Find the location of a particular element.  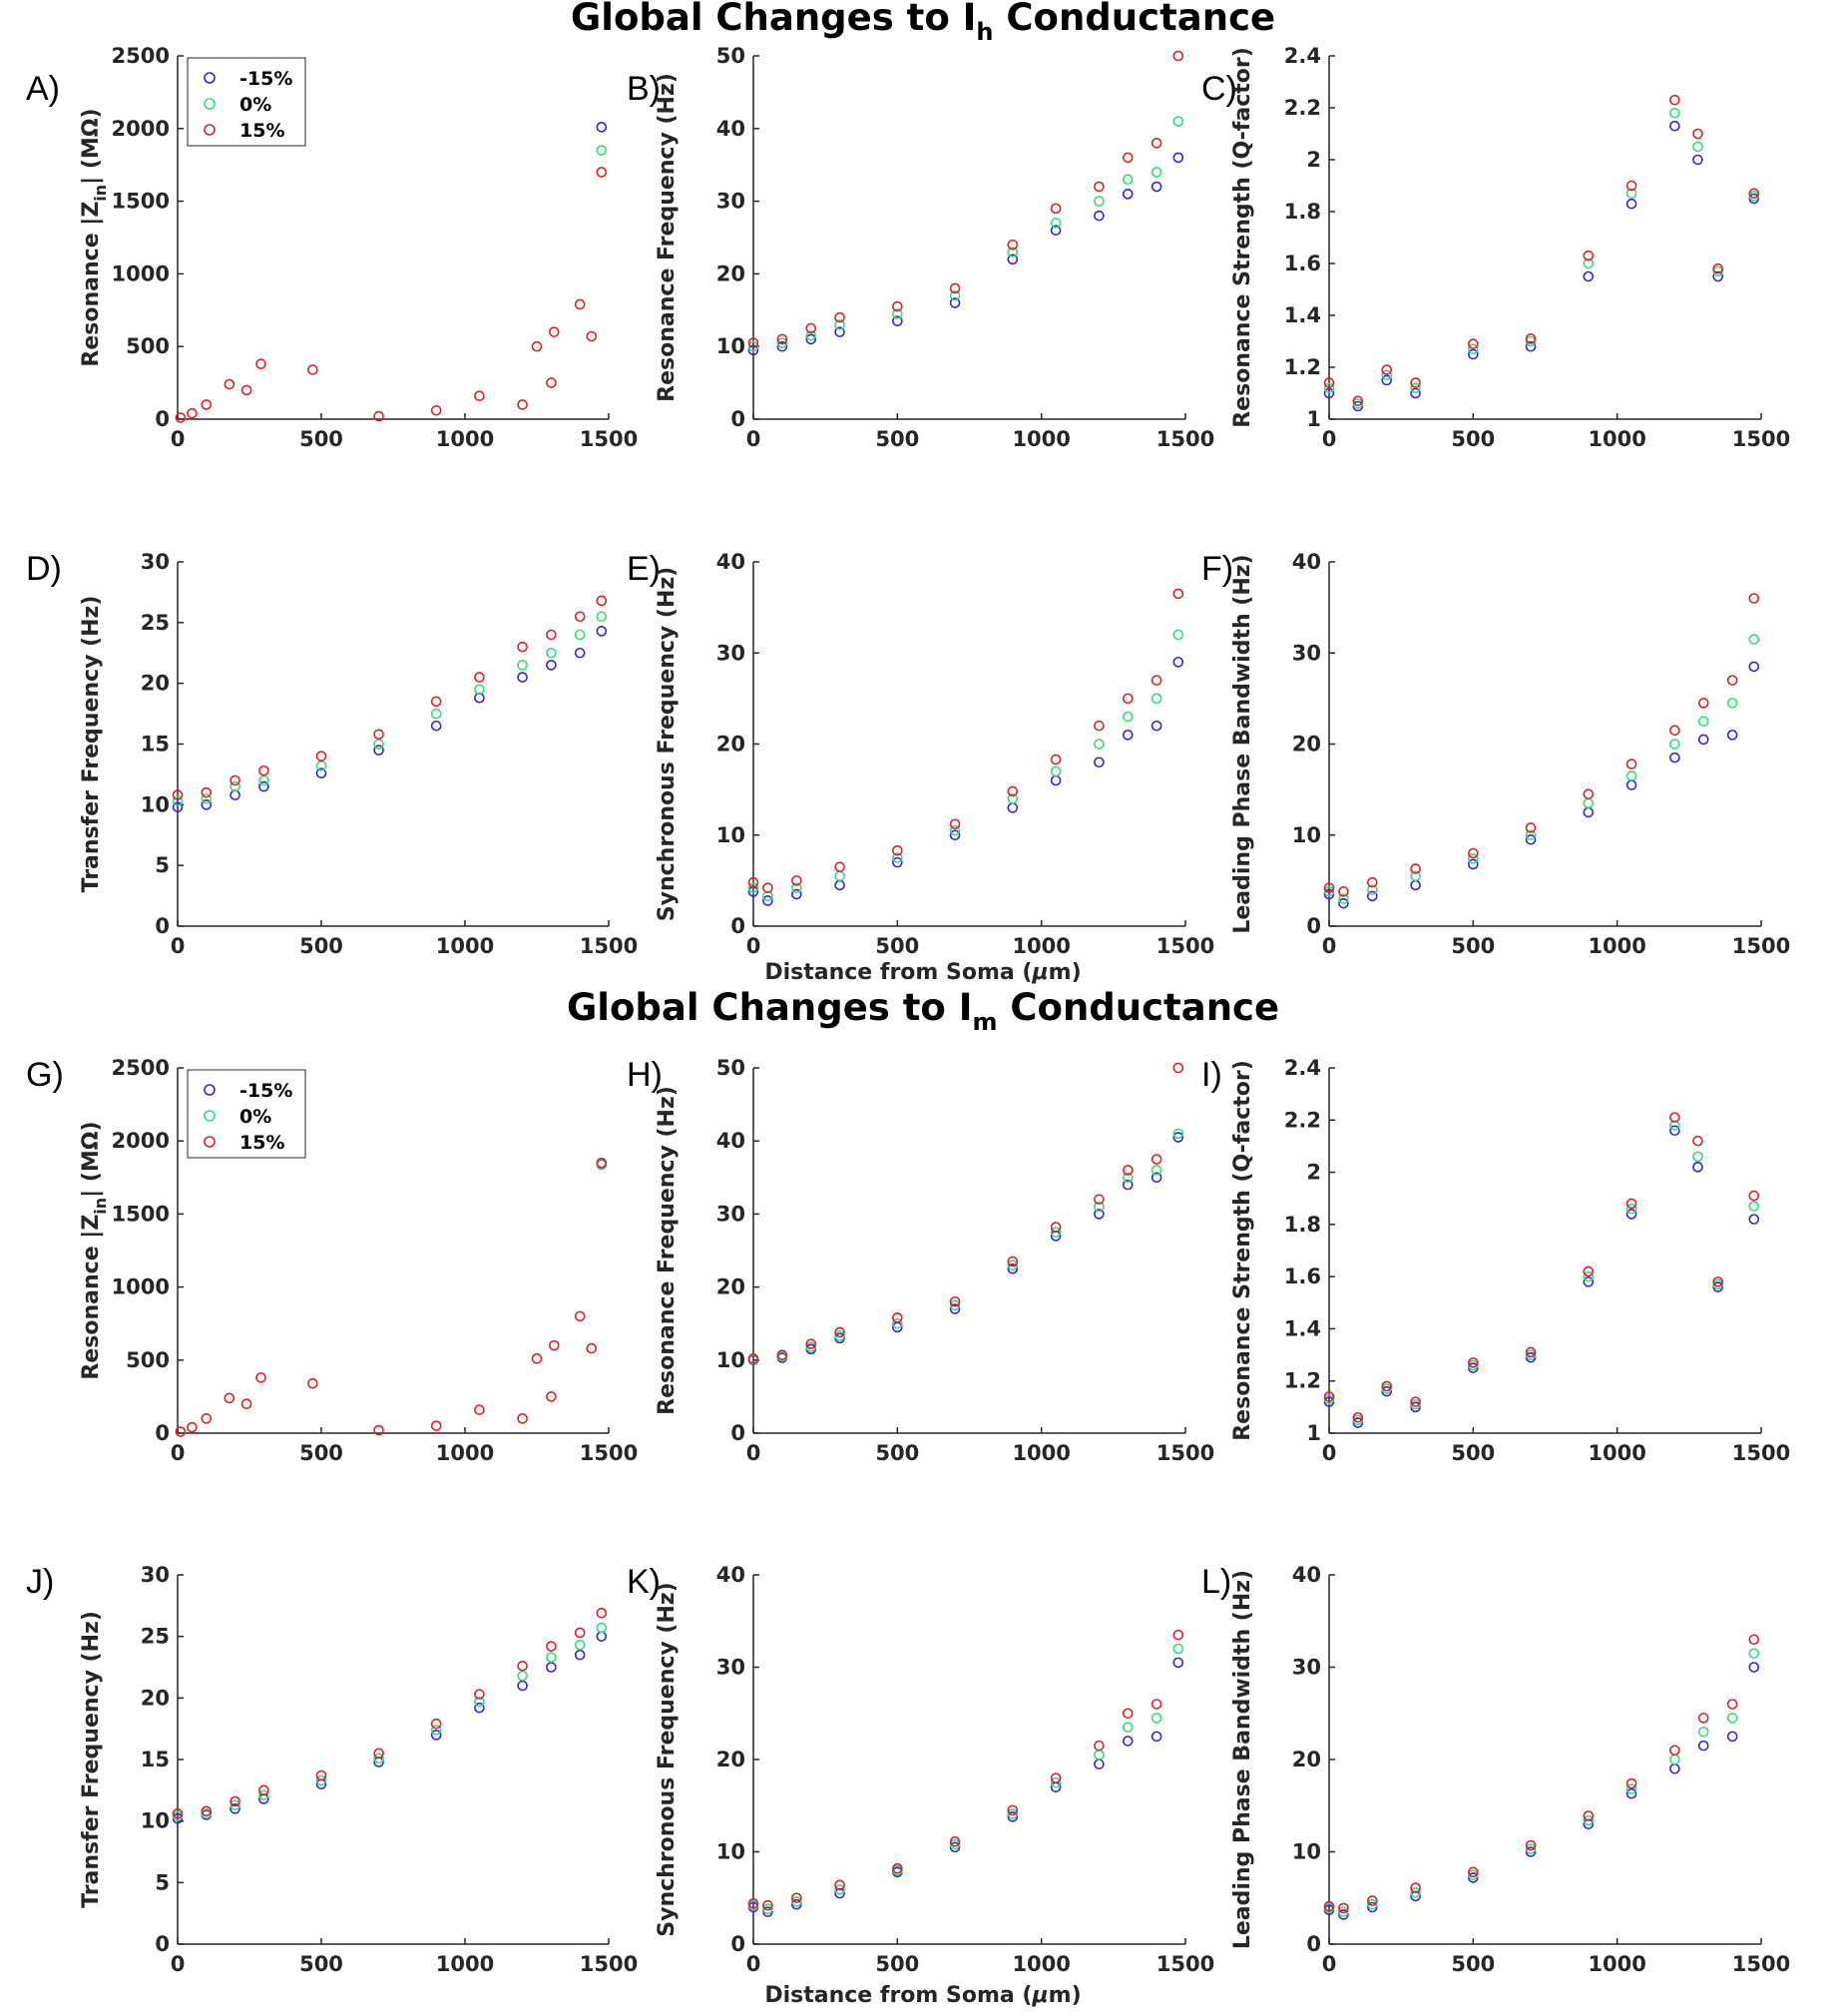

legend-label: 15% is located at coordinates (261, 131).